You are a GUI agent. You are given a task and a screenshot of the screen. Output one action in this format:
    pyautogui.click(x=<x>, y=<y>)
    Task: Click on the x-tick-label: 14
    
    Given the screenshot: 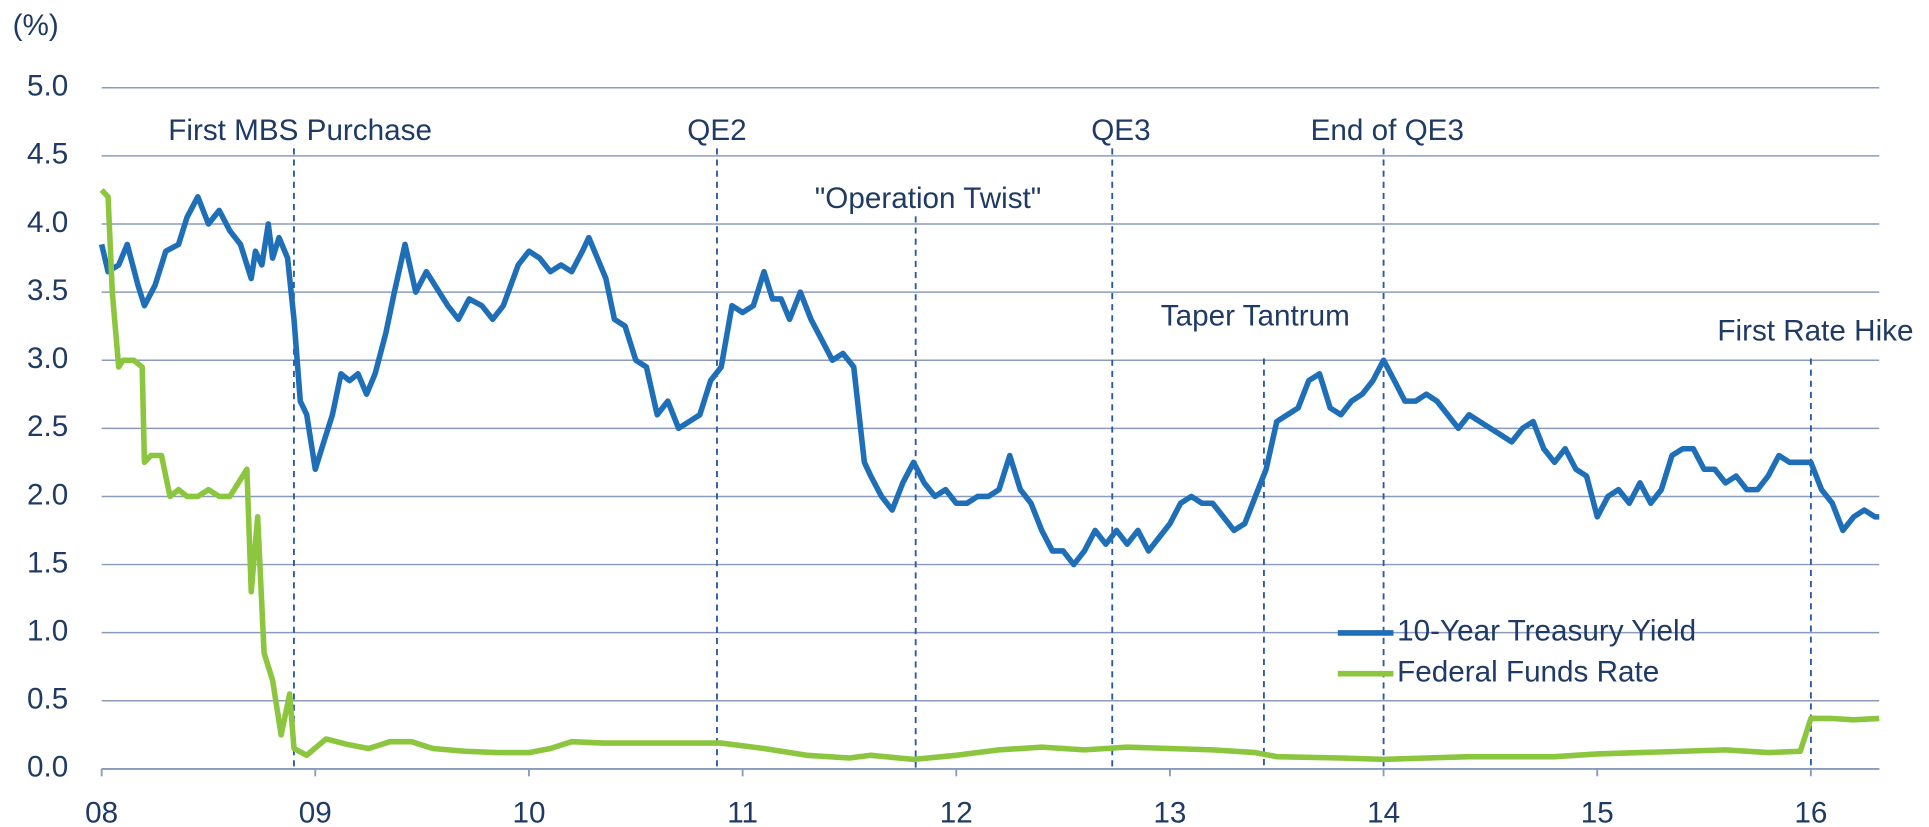 What is the action you would take?
    pyautogui.click(x=1383, y=811)
    